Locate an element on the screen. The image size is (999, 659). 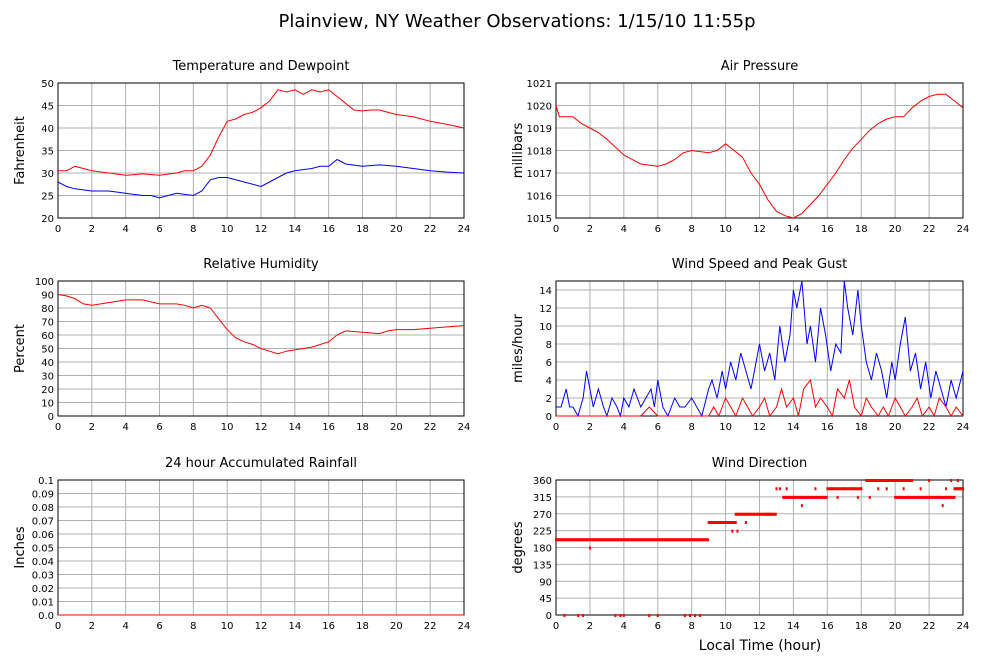
y-tick-label: 135 is located at coordinates (542, 565).